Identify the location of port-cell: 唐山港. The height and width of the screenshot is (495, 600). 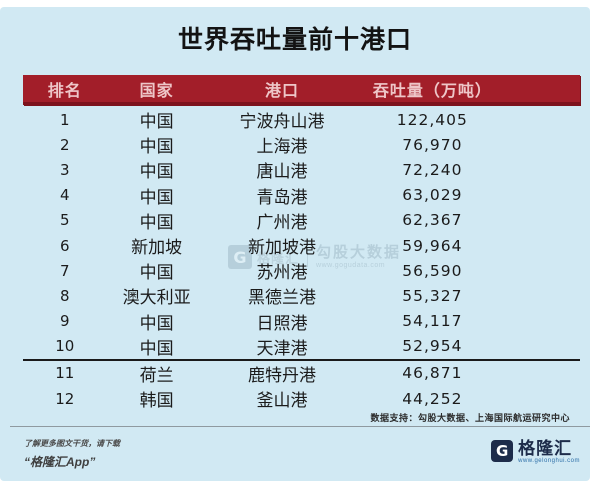
(282, 172).